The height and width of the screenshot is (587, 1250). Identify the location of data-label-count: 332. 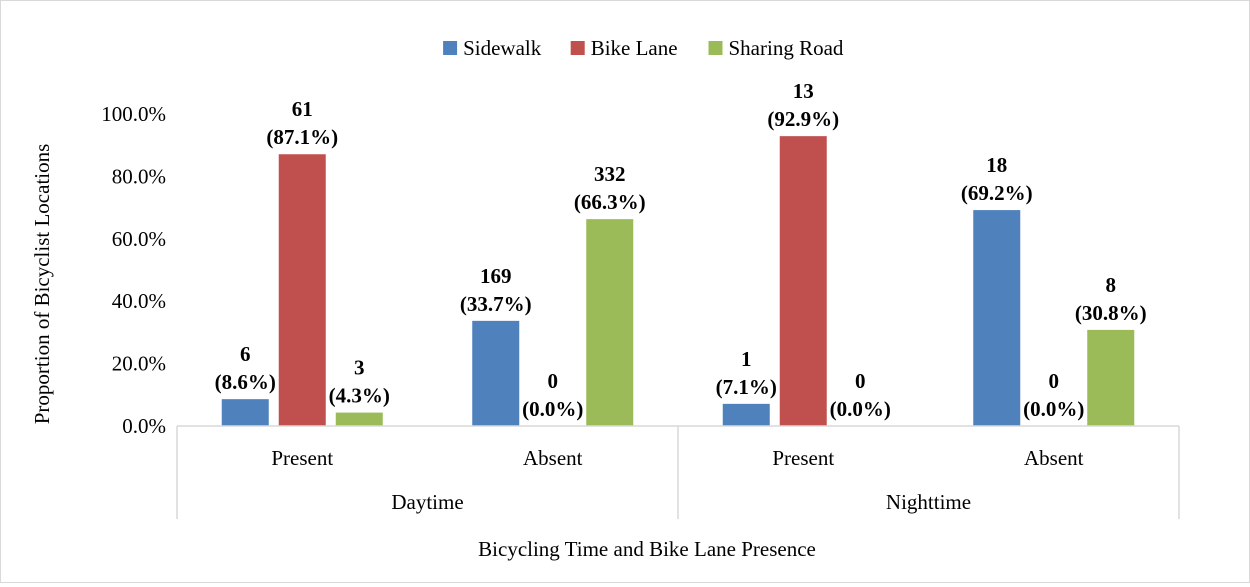
(610, 174).